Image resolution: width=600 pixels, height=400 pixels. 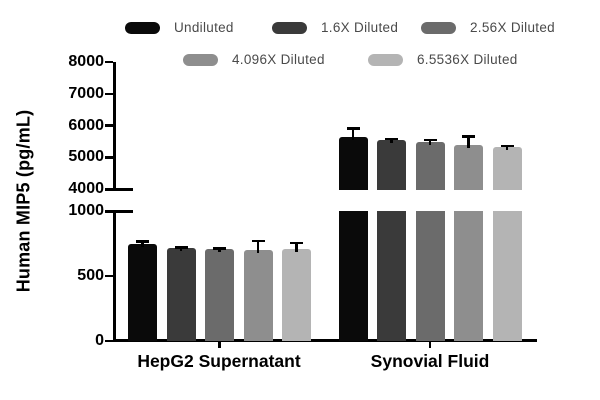 What do you see at coordinates (181, 247) in the screenshot?
I see `error-bar-cap-hepg2-1-6x-diluted` at bounding box center [181, 247].